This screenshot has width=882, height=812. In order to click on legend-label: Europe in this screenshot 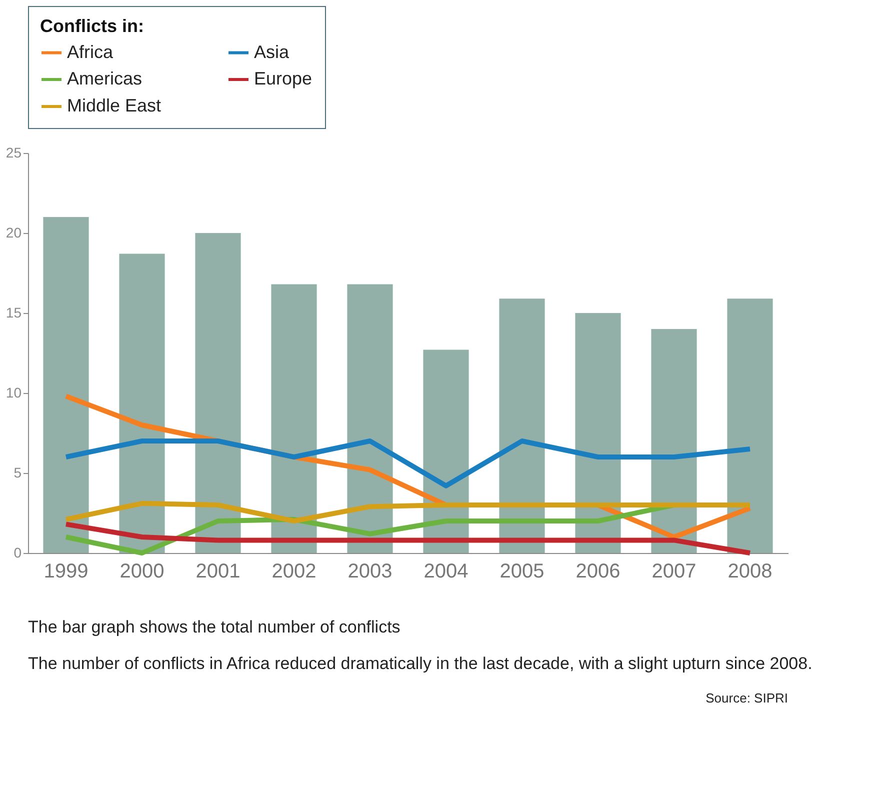, I will do `click(283, 78)`.